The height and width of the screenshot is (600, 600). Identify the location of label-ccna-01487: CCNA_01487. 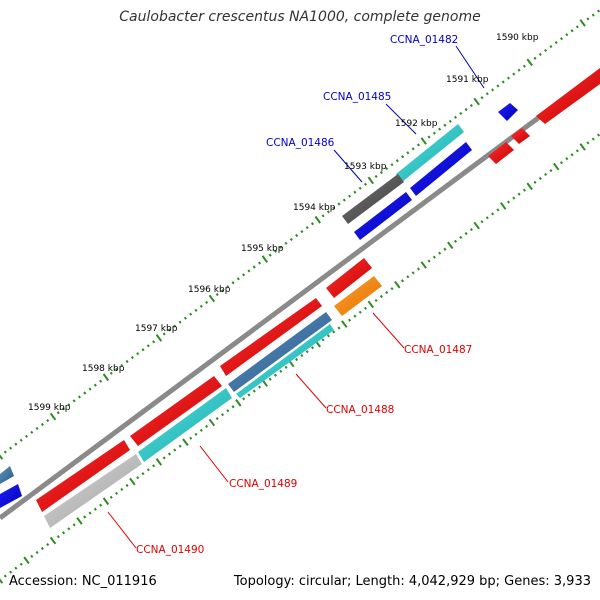
(438, 350).